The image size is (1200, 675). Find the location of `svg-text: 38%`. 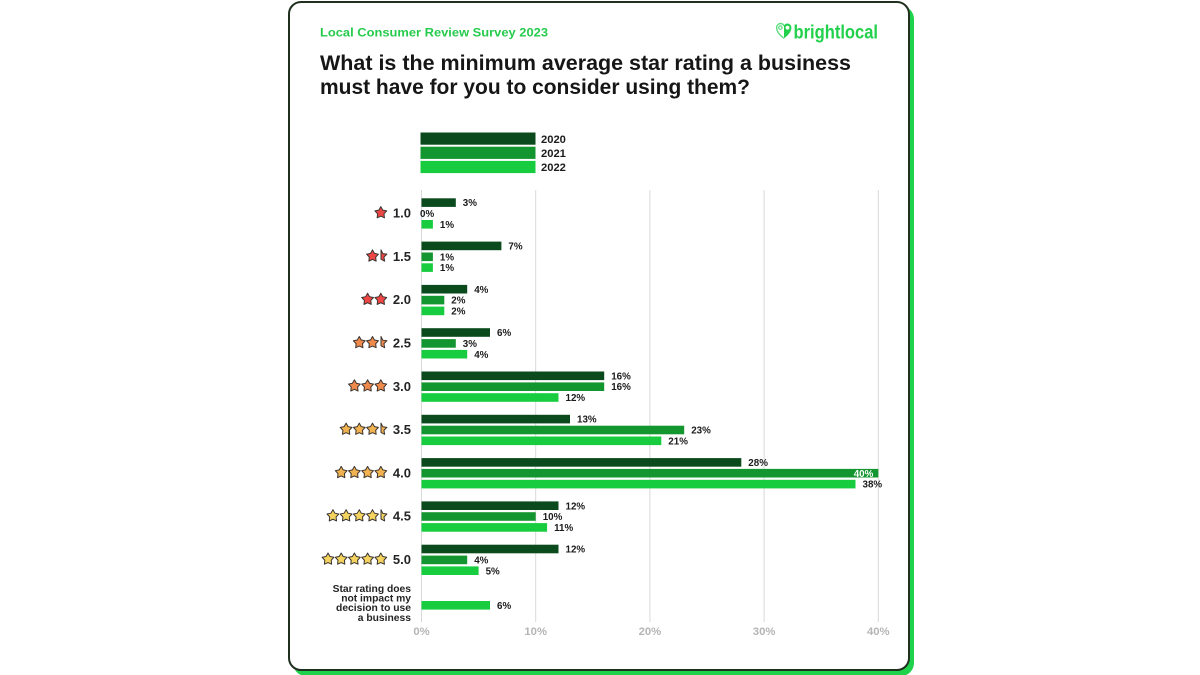

svg-text: 38% is located at coordinates (873, 485).